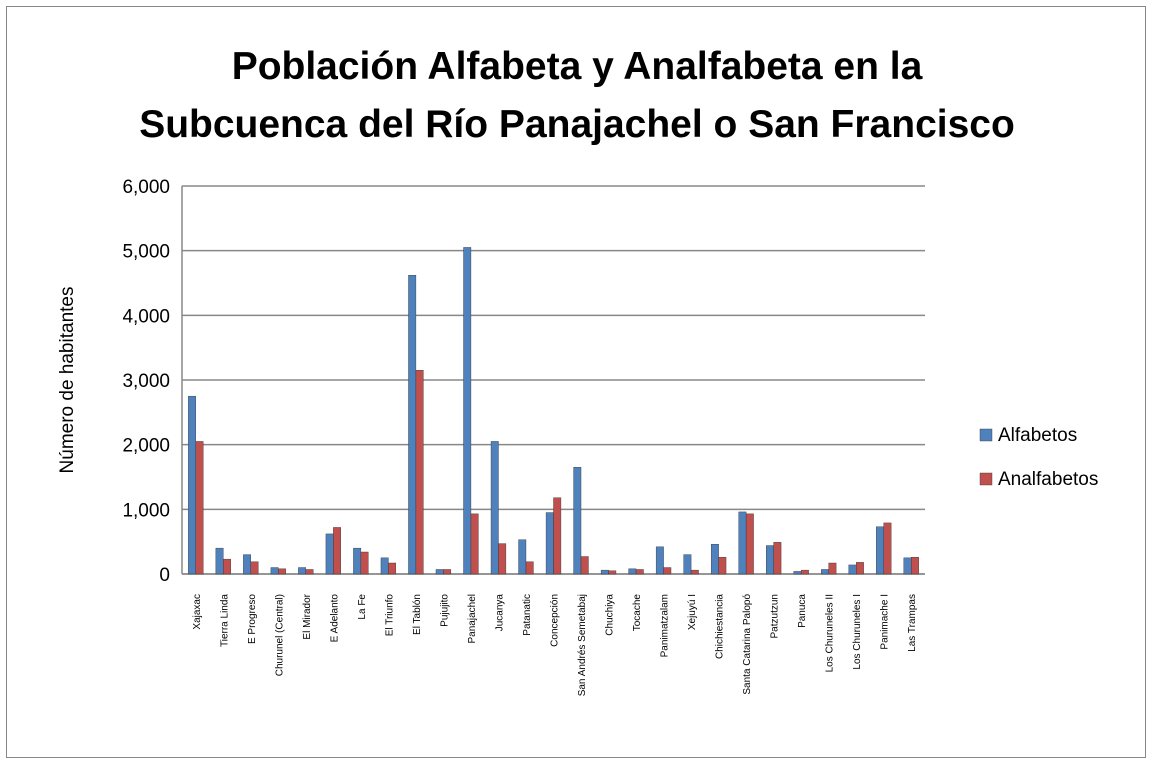 This screenshot has height=767, width=1154. Describe the element at coordinates (747, 644) in the screenshot. I see `x-tick-label: Santa Catarina Palopó` at that location.